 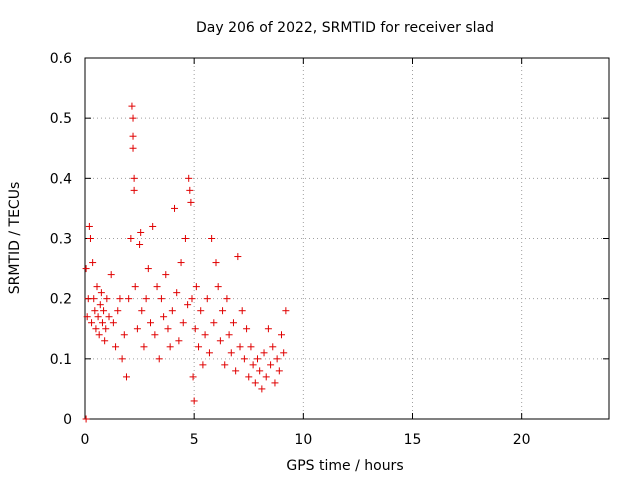 What do you see at coordinates (61, 59) in the screenshot?
I see `y-tick-label: 0.6` at bounding box center [61, 59].